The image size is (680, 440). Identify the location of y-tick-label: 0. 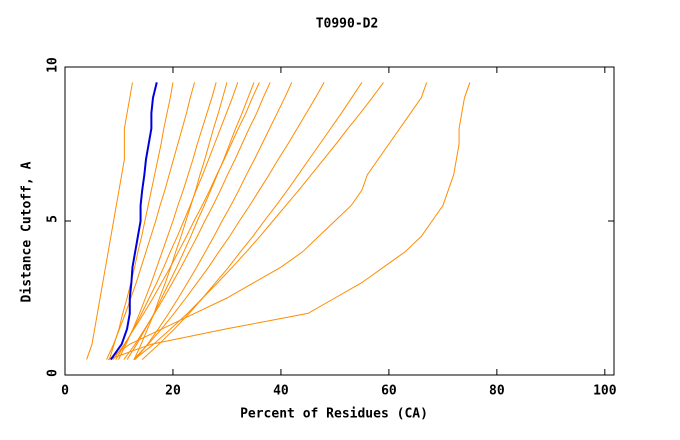
(53, 373).